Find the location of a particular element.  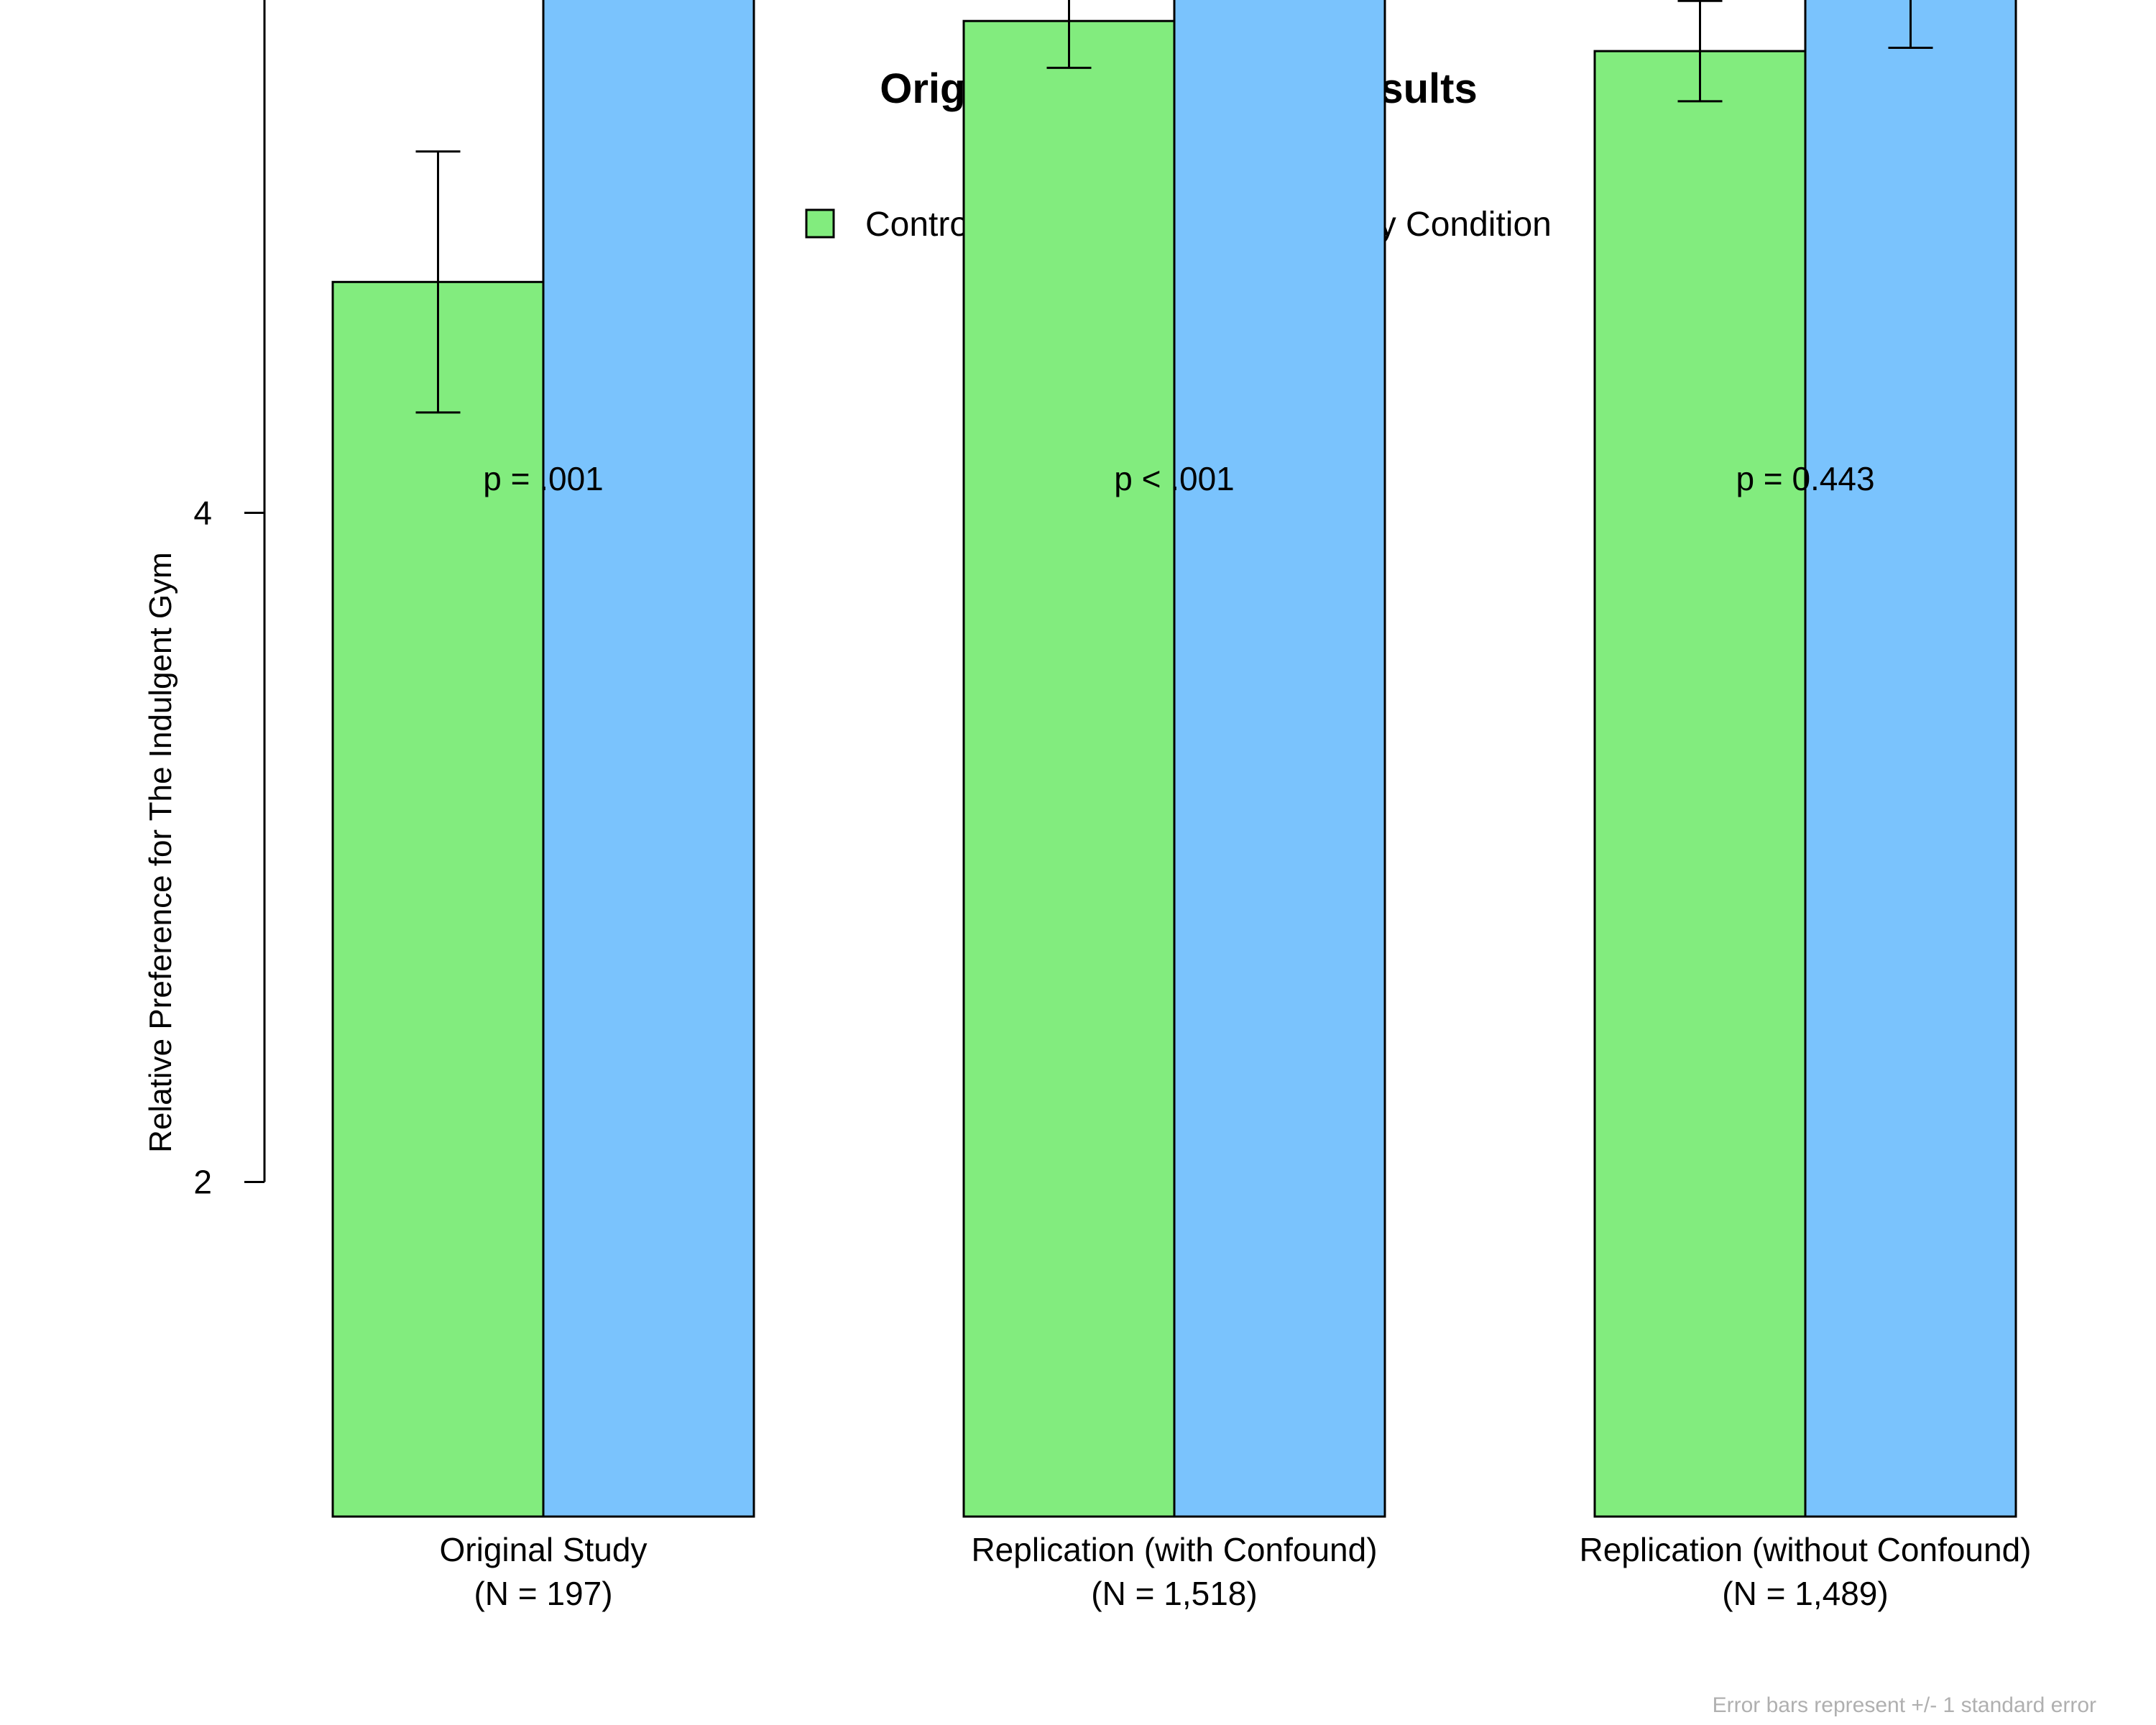

x-tick-label: Replication (with Confound) is located at coordinates (1174, 1549).